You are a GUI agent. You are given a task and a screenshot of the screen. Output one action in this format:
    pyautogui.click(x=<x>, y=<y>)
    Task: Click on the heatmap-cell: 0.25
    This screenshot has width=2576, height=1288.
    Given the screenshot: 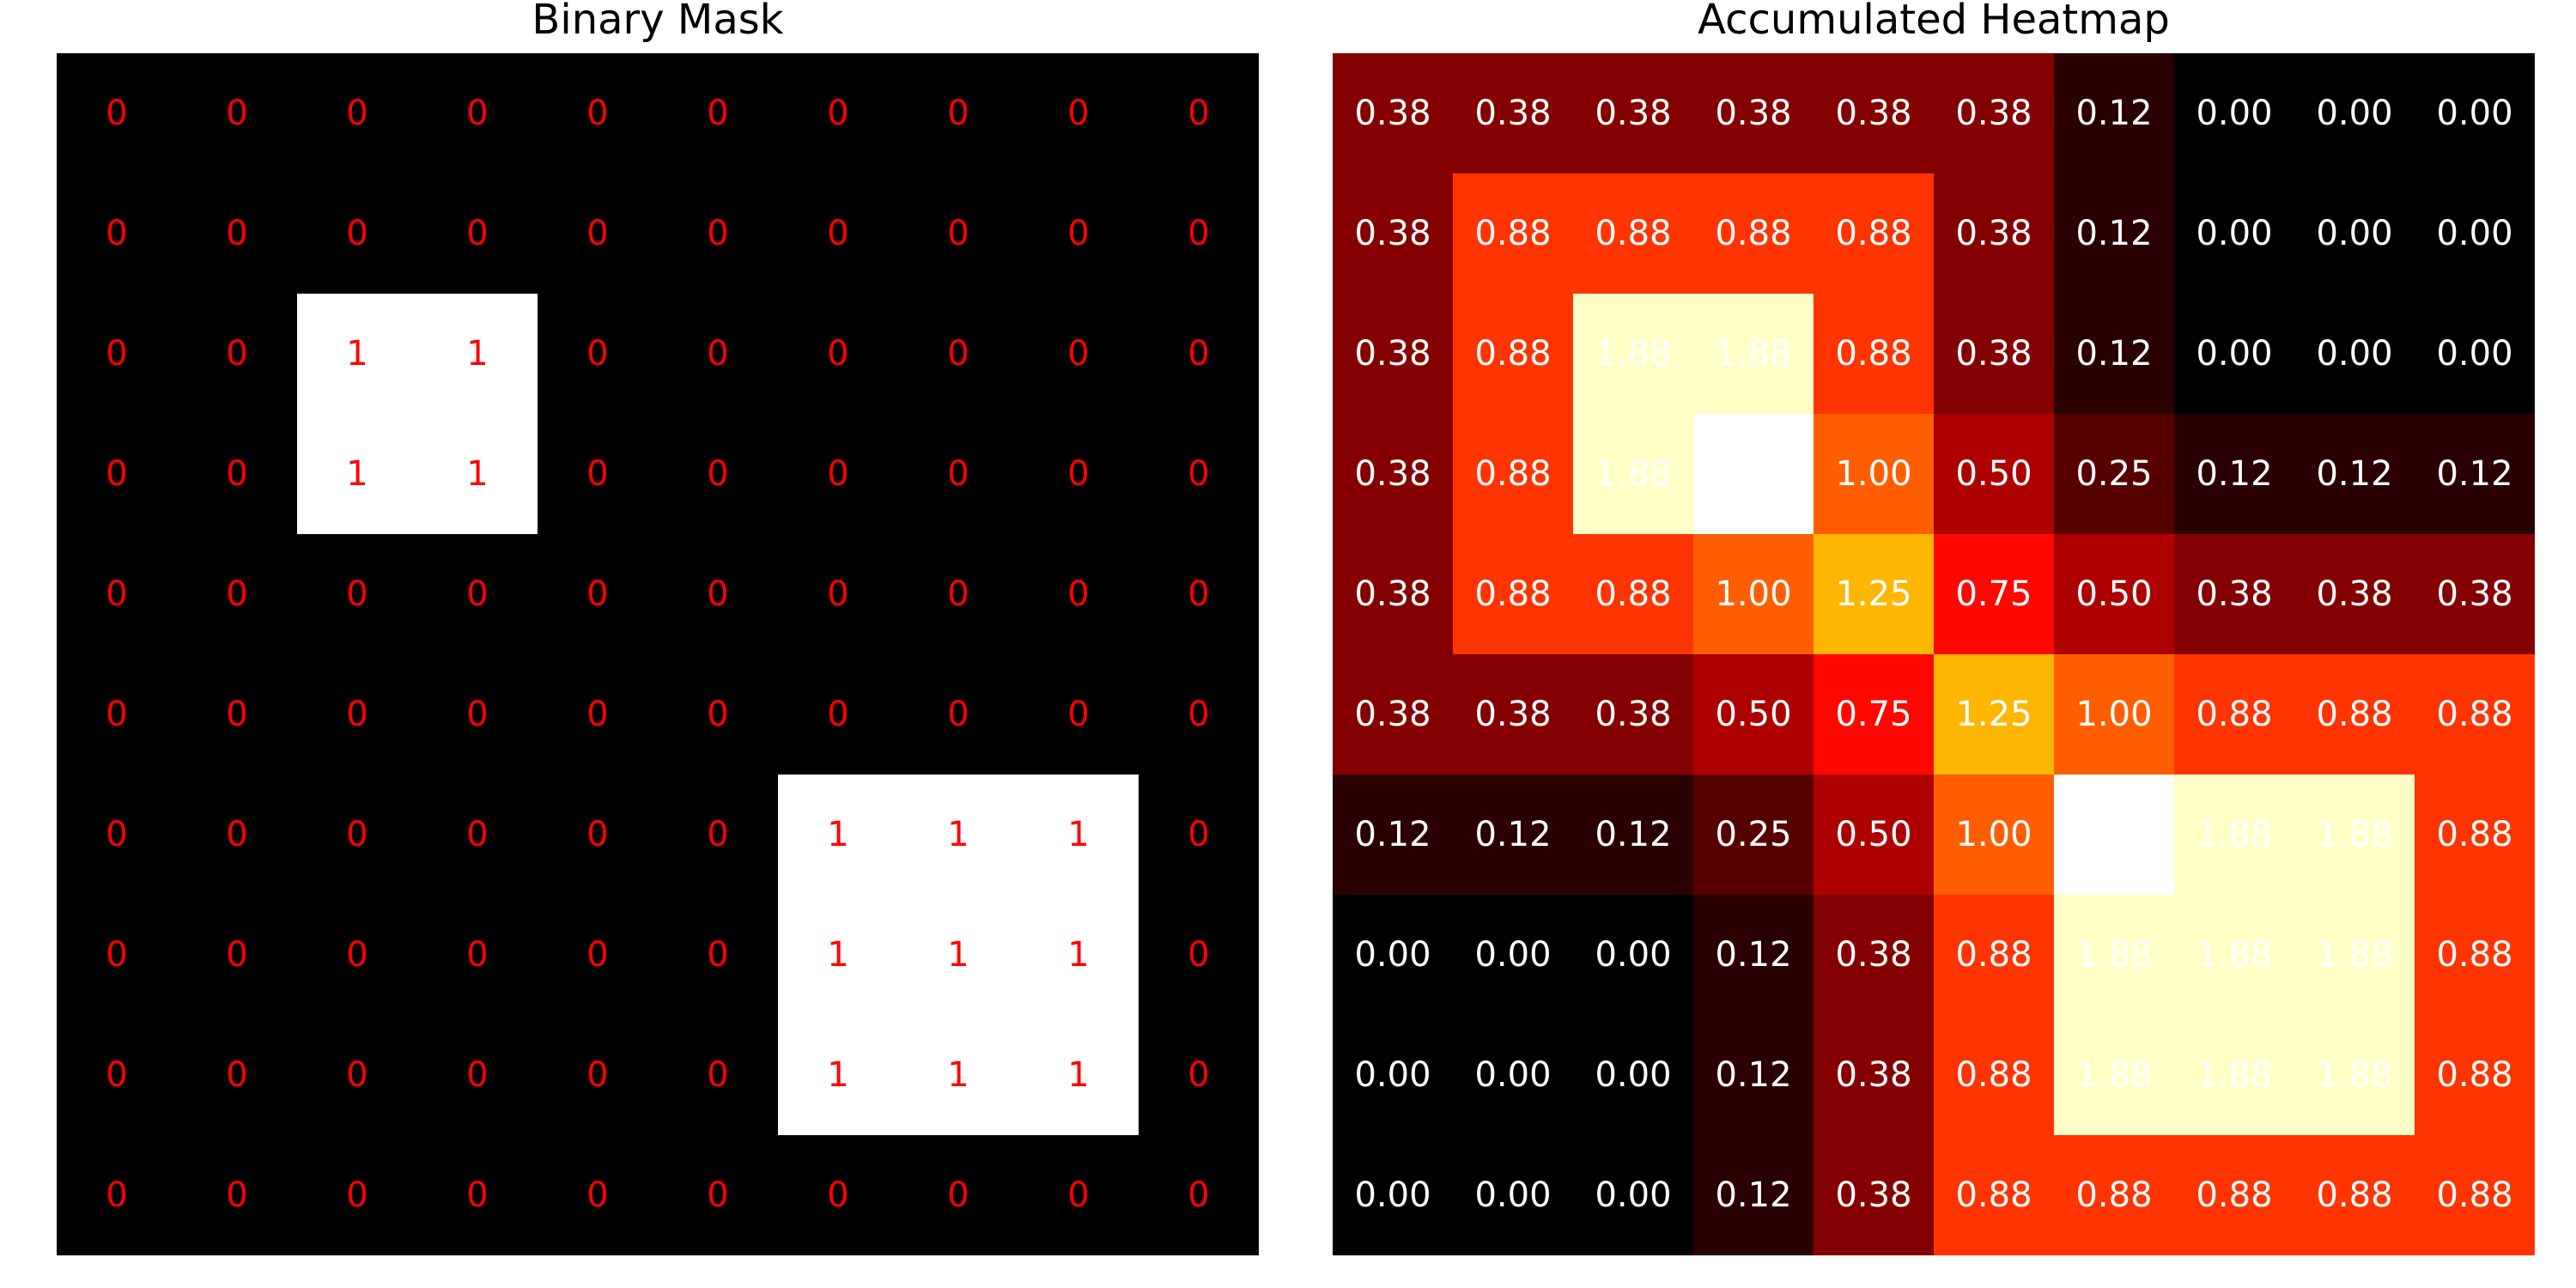 What is the action you would take?
    pyautogui.click(x=2114, y=474)
    